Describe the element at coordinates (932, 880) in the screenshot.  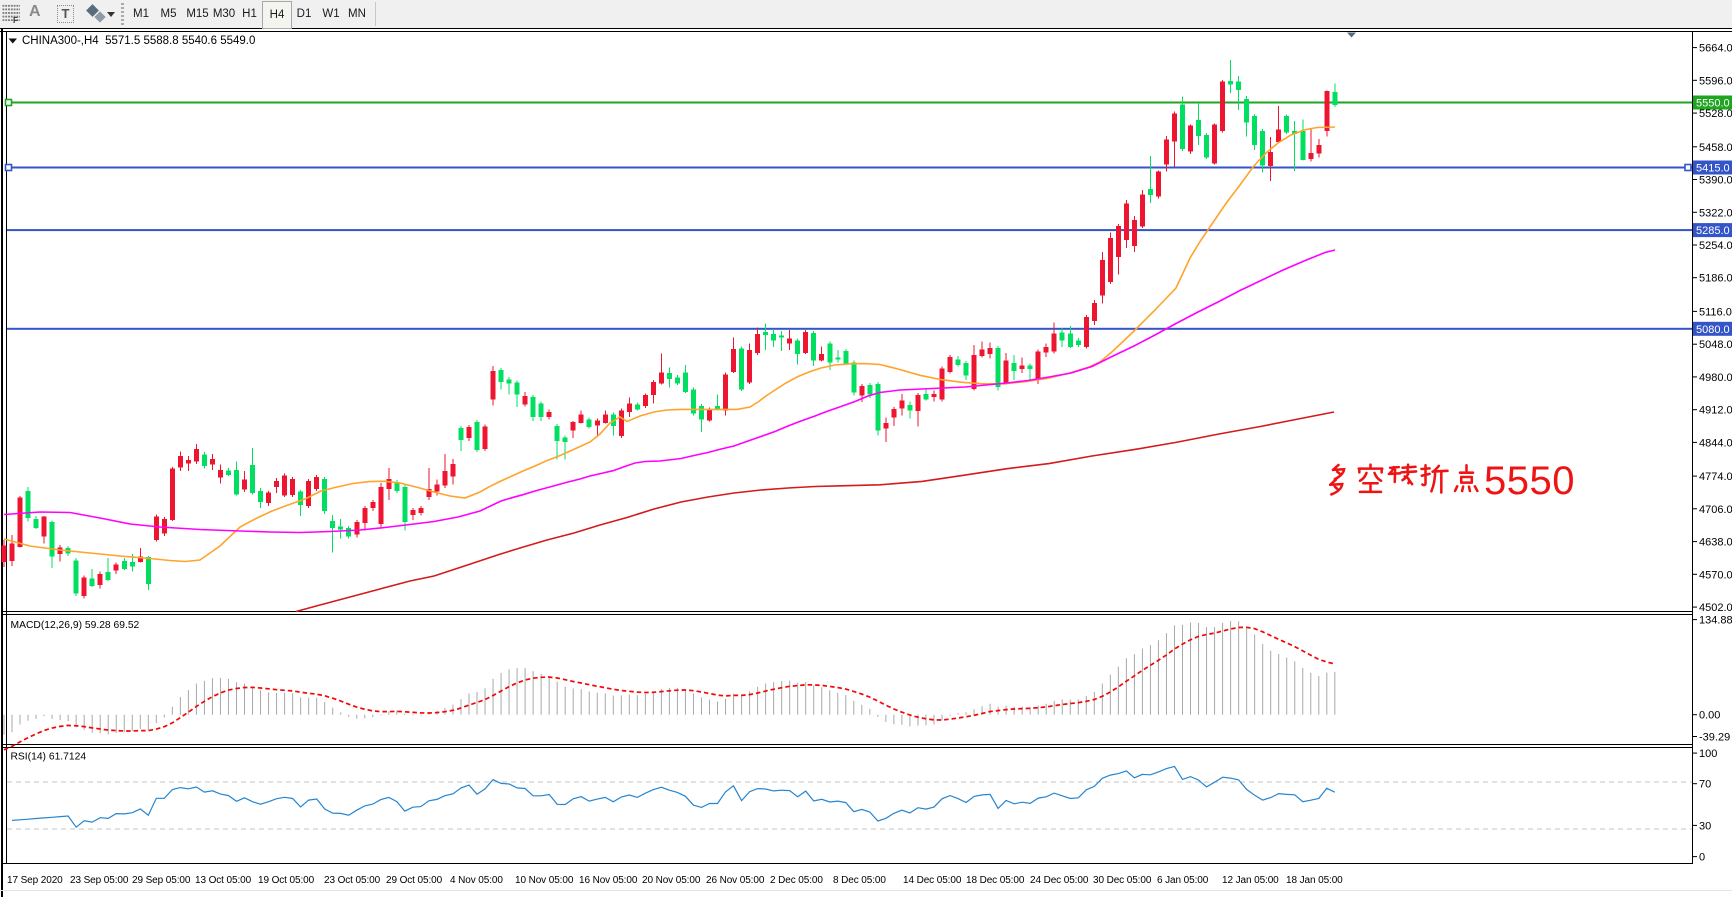
I see `svg-text: 14 Dec 05:00` at that location.